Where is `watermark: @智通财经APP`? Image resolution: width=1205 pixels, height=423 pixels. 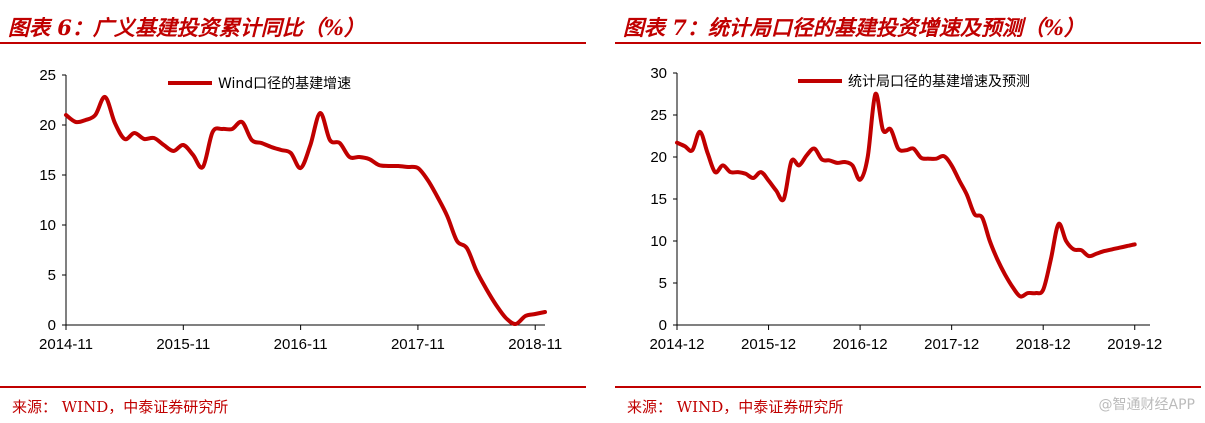
watermark: @智通财经APP is located at coordinates (1146, 405).